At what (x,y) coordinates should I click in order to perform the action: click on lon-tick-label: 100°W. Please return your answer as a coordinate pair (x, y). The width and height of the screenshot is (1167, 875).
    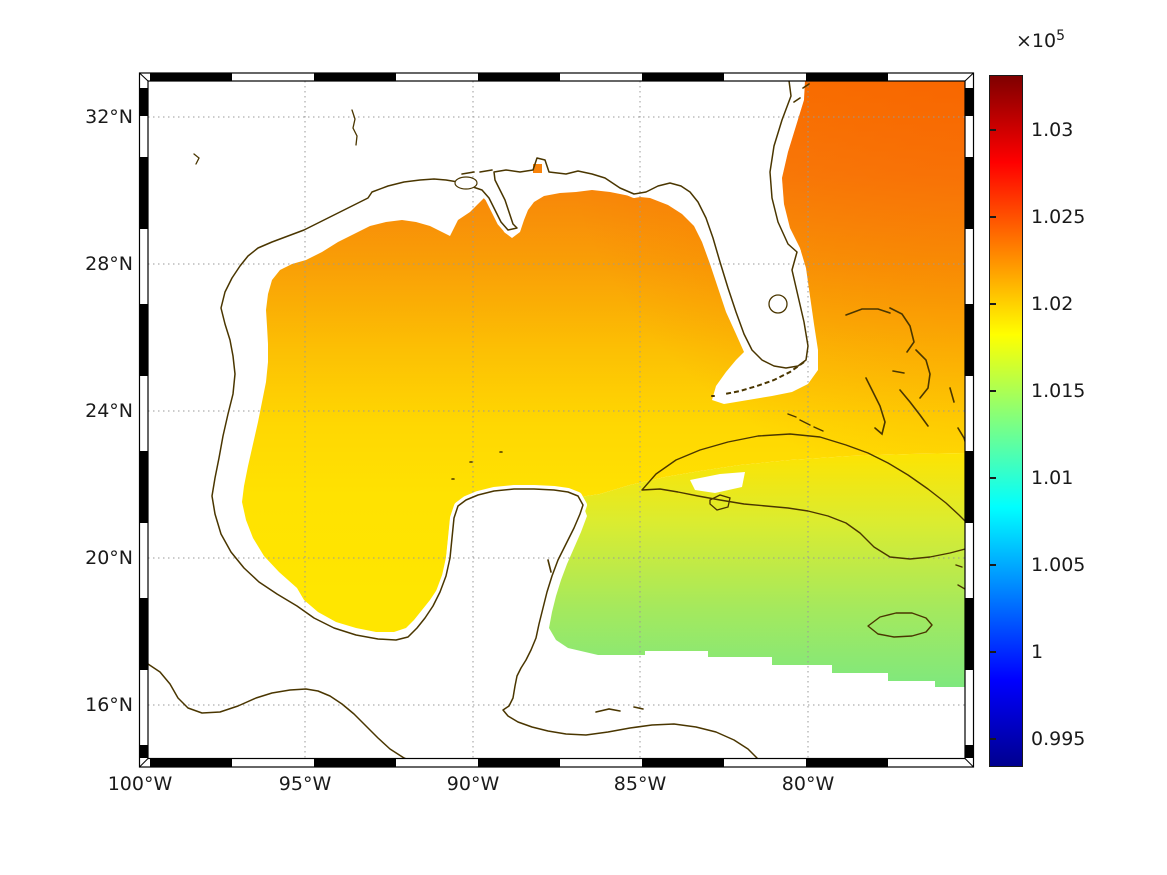
    Looking at the image, I should click on (140, 784).